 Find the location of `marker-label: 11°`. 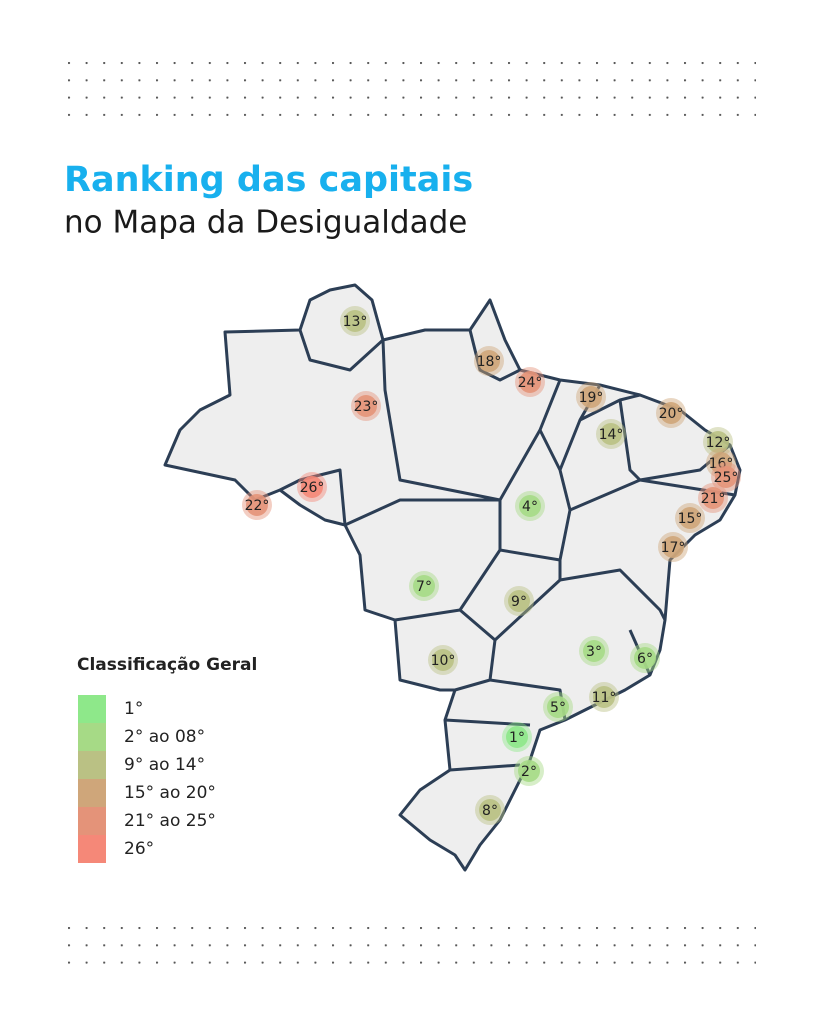

marker-label: 11° is located at coordinates (604, 698).